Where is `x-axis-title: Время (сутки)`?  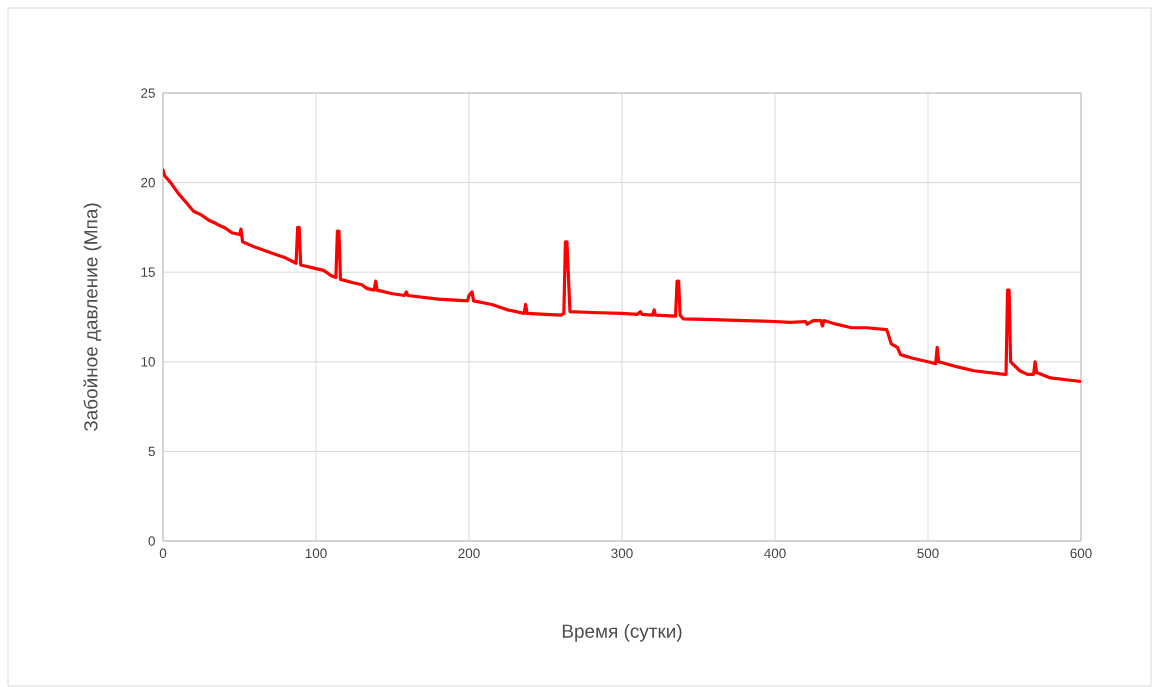
x-axis-title: Время (сутки) is located at coordinates (622, 633).